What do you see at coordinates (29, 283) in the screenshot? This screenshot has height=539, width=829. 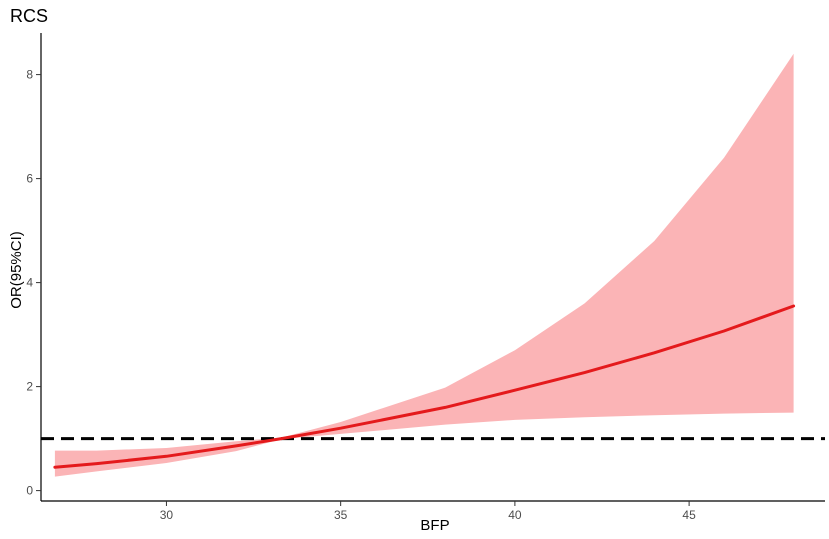 I see `y-tick-label: 4` at bounding box center [29, 283].